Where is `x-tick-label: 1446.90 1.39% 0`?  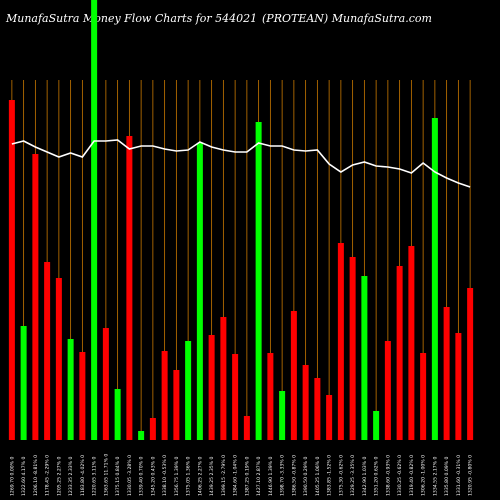
x-tick-label: 1446.90 1.39% 0 is located at coordinates (271, 476).